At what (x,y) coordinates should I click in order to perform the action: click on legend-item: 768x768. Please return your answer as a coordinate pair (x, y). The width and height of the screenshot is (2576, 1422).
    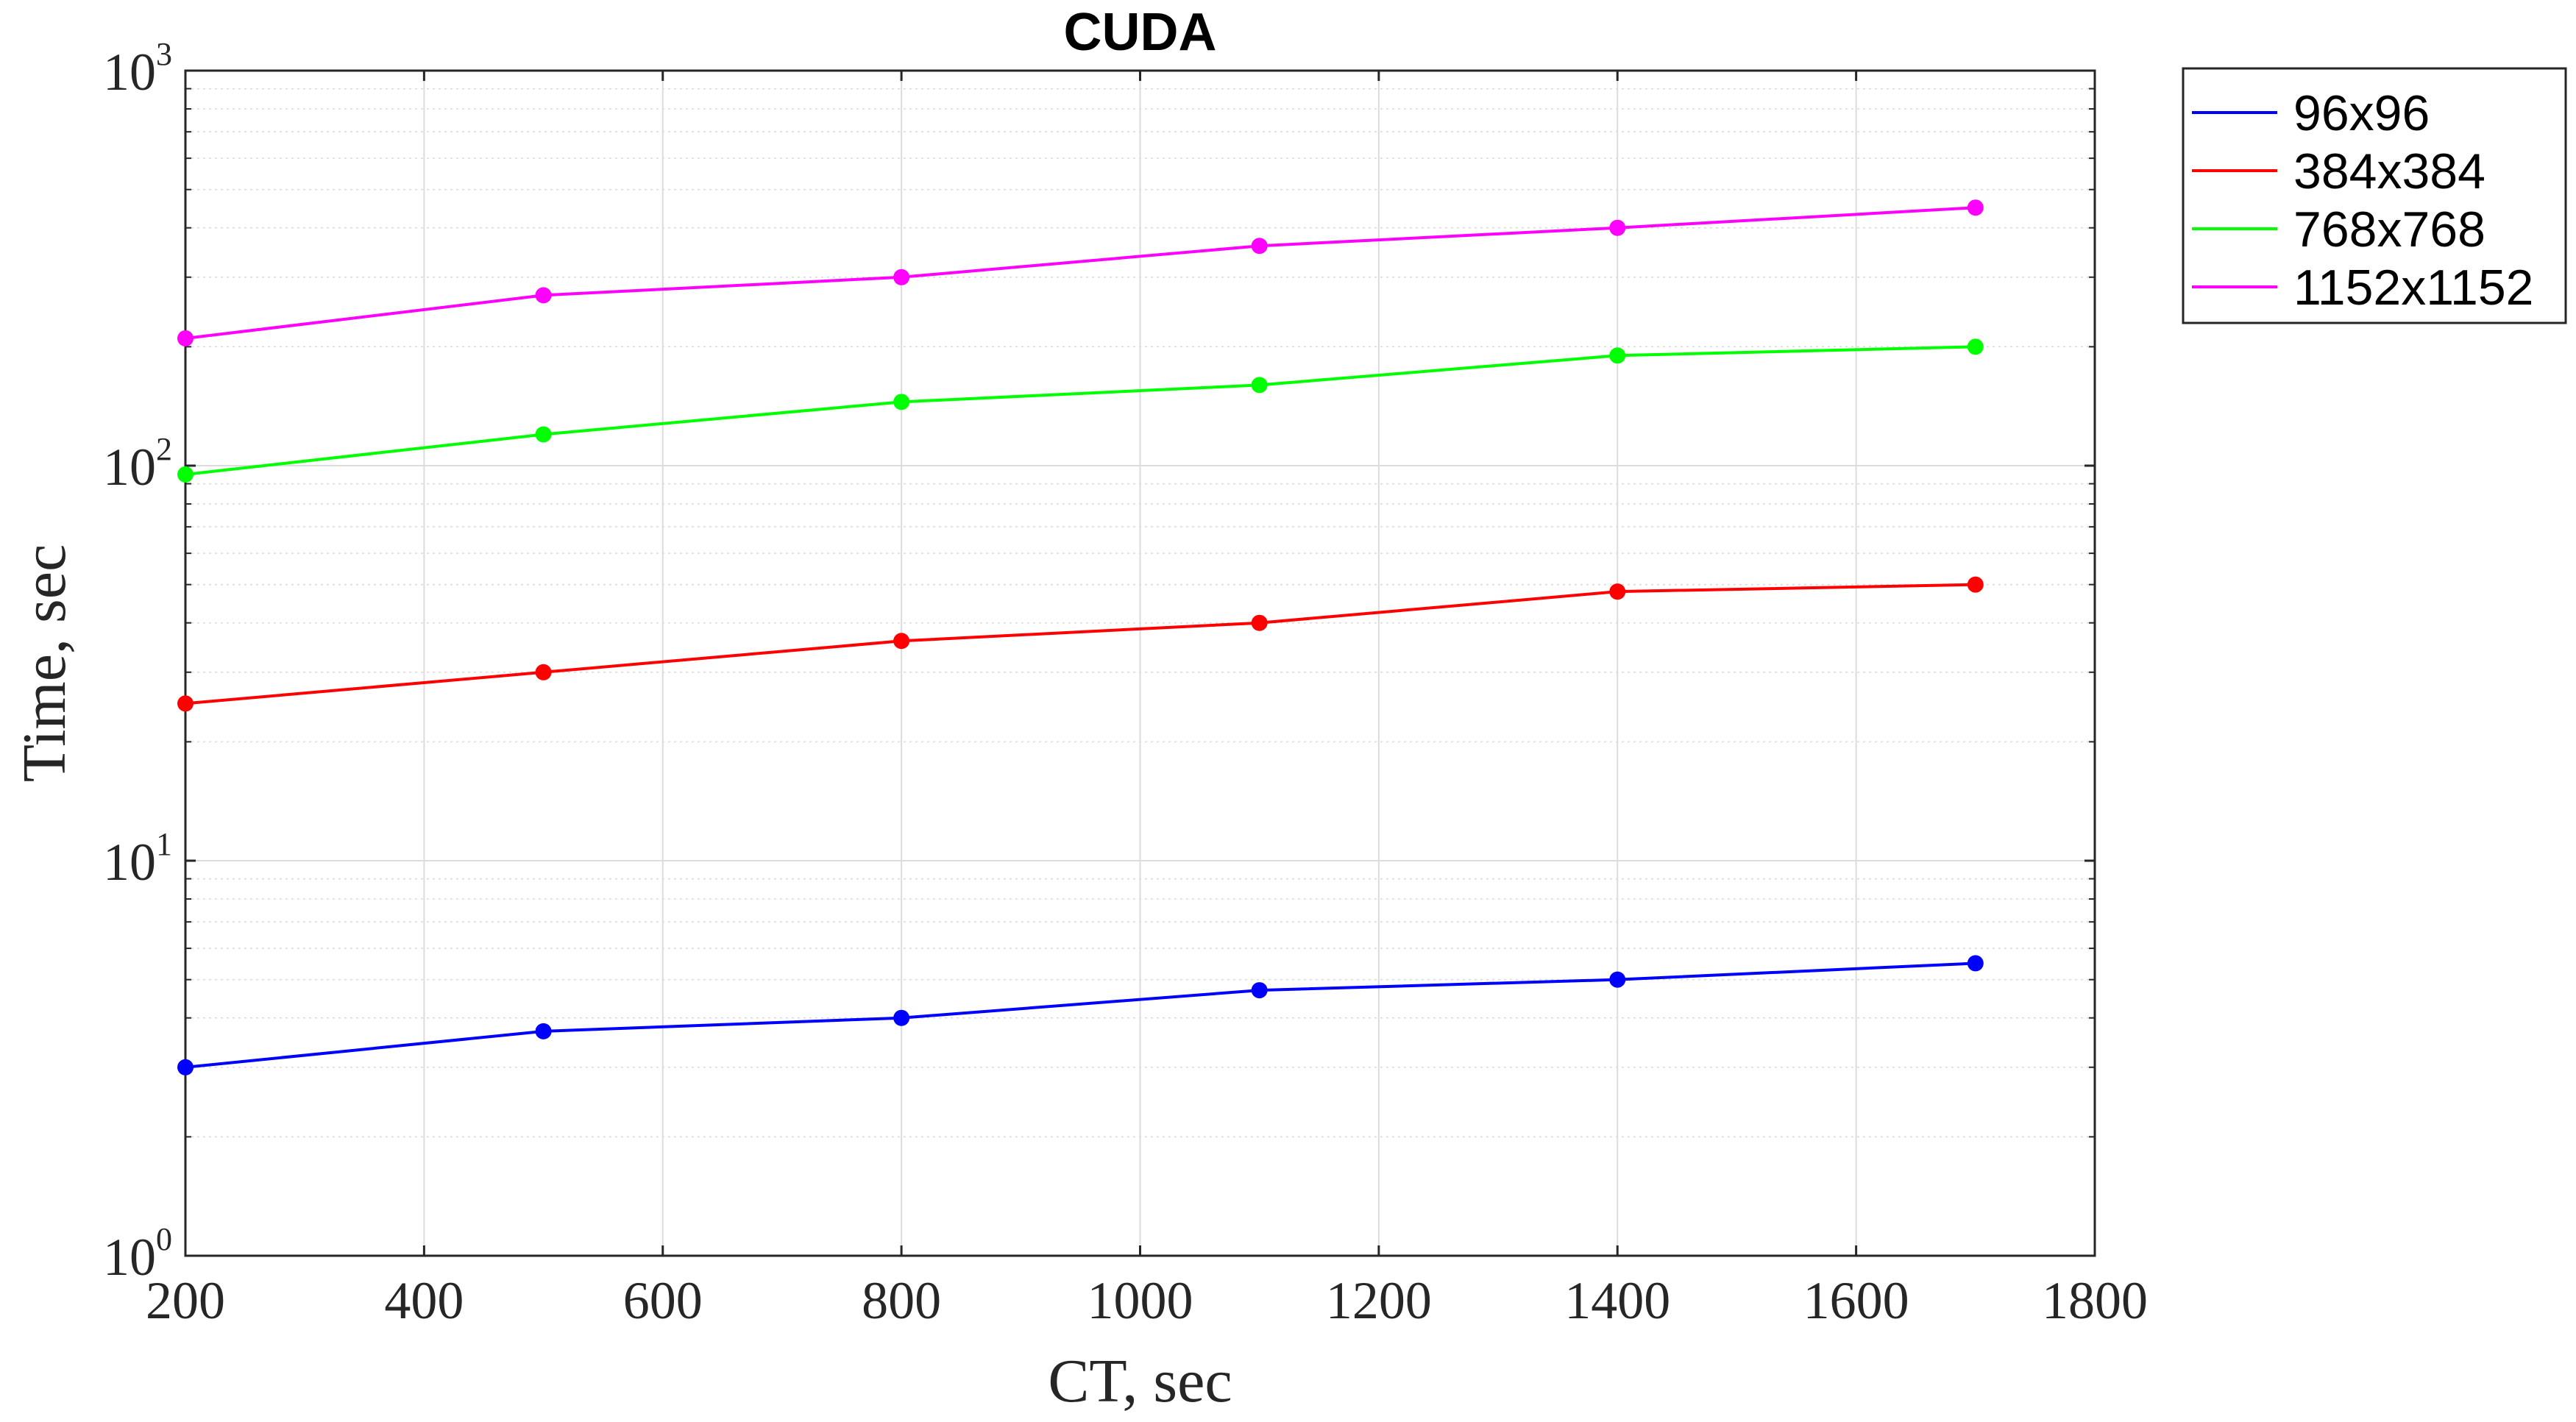
    Looking at the image, I should click on (2338, 229).